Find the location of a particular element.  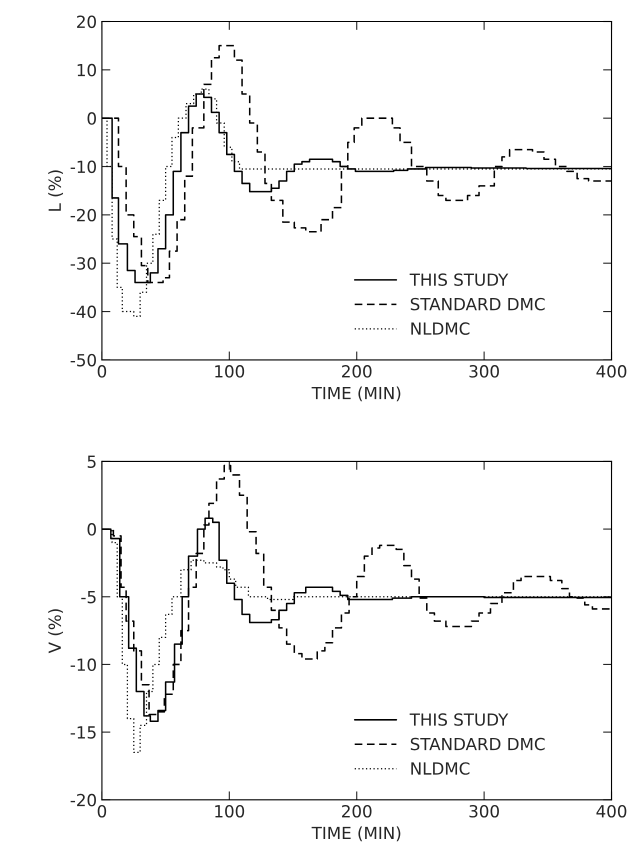

y-tick-label: -30 is located at coordinates (83, 263).